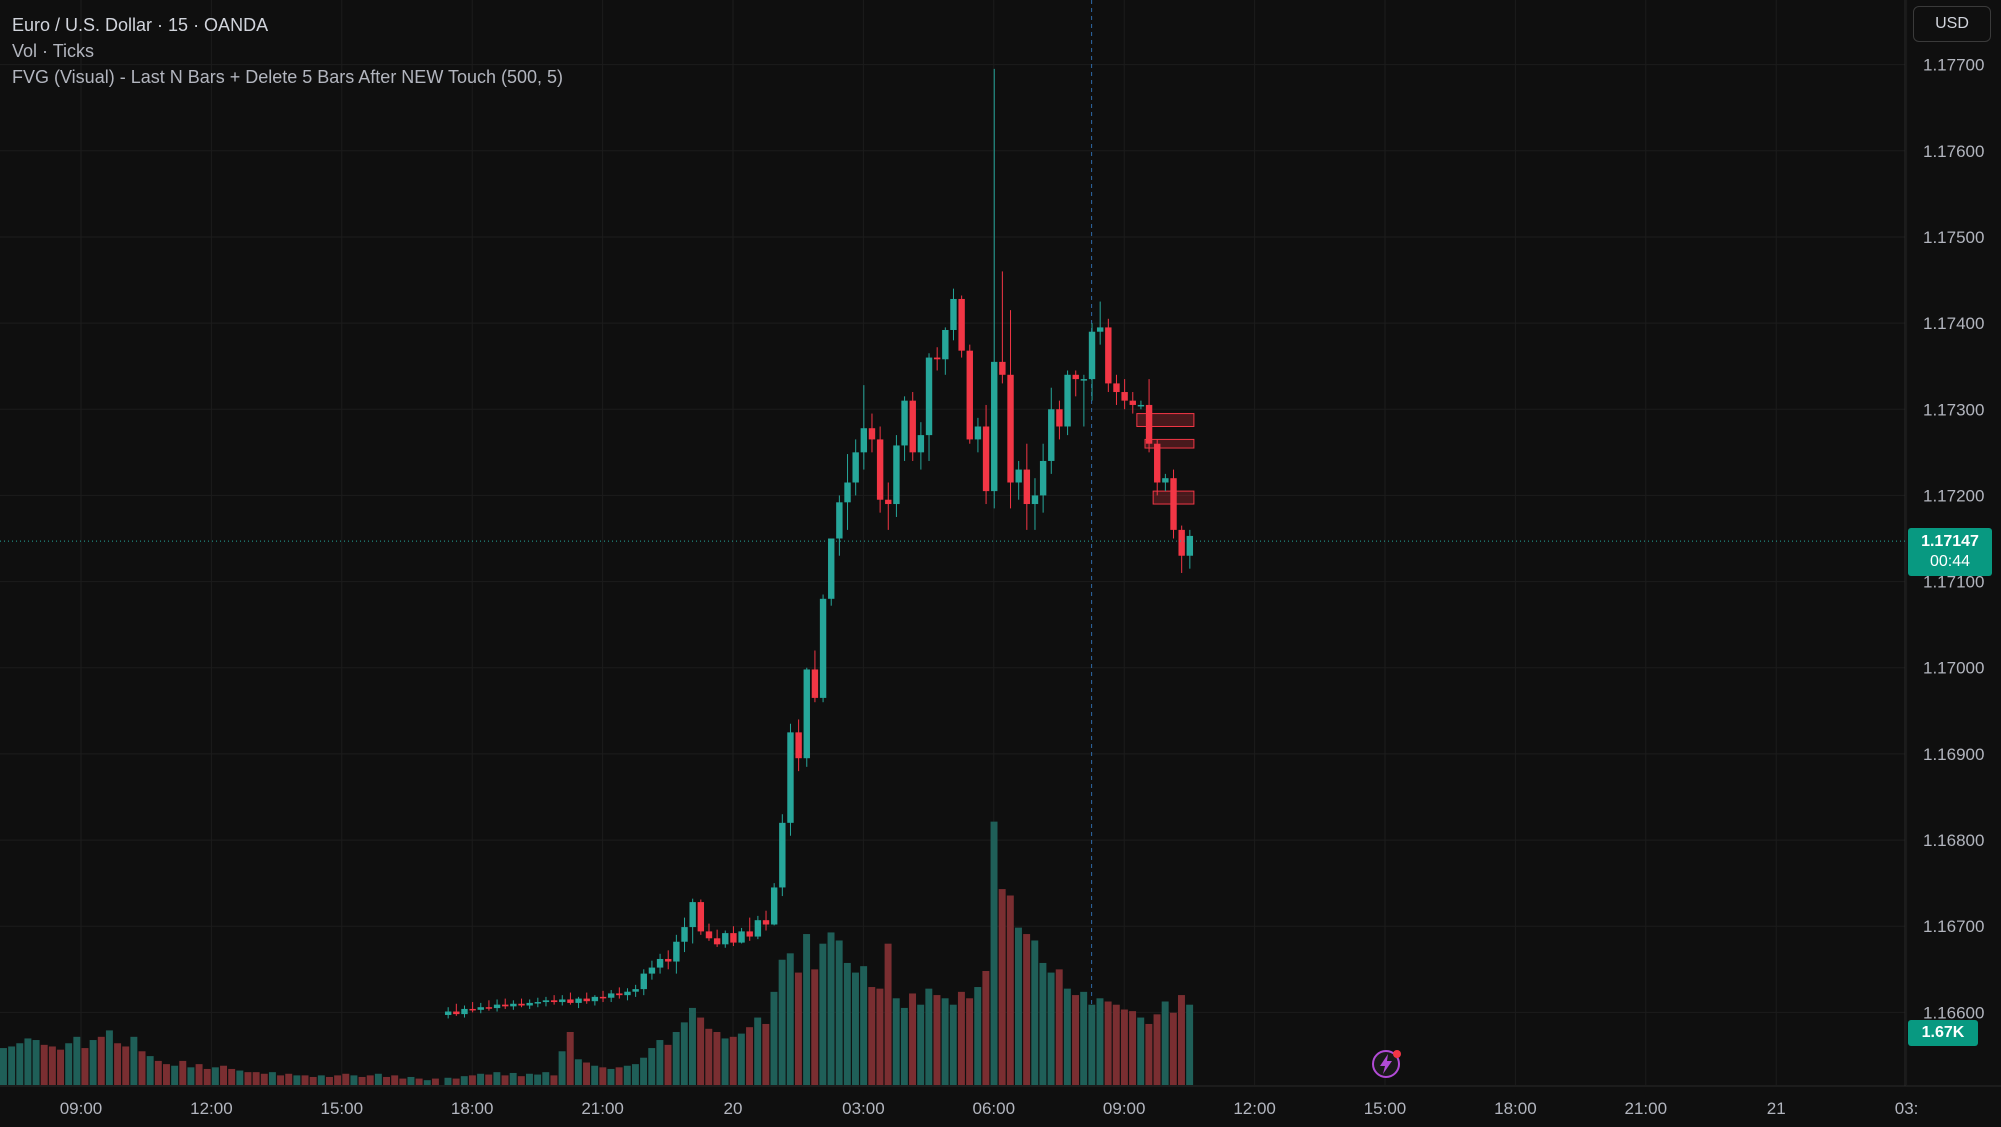  What do you see at coordinates (994, 1108) in the screenshot?
I see `time-tick-label: 06:00` at bounding box center [994, 1108].